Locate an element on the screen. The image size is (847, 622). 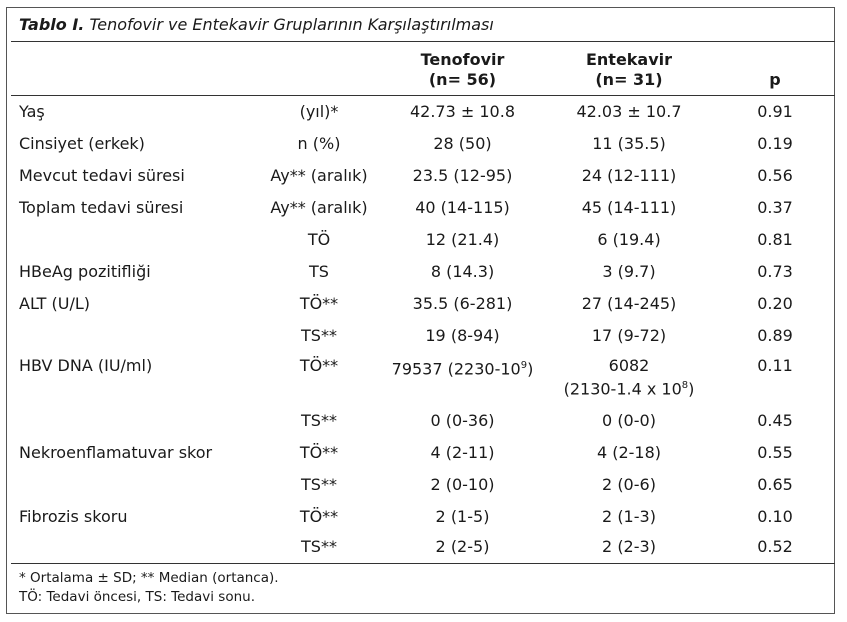
entekavir-value: 4 (2-18) is located at coordinates (629, 452).